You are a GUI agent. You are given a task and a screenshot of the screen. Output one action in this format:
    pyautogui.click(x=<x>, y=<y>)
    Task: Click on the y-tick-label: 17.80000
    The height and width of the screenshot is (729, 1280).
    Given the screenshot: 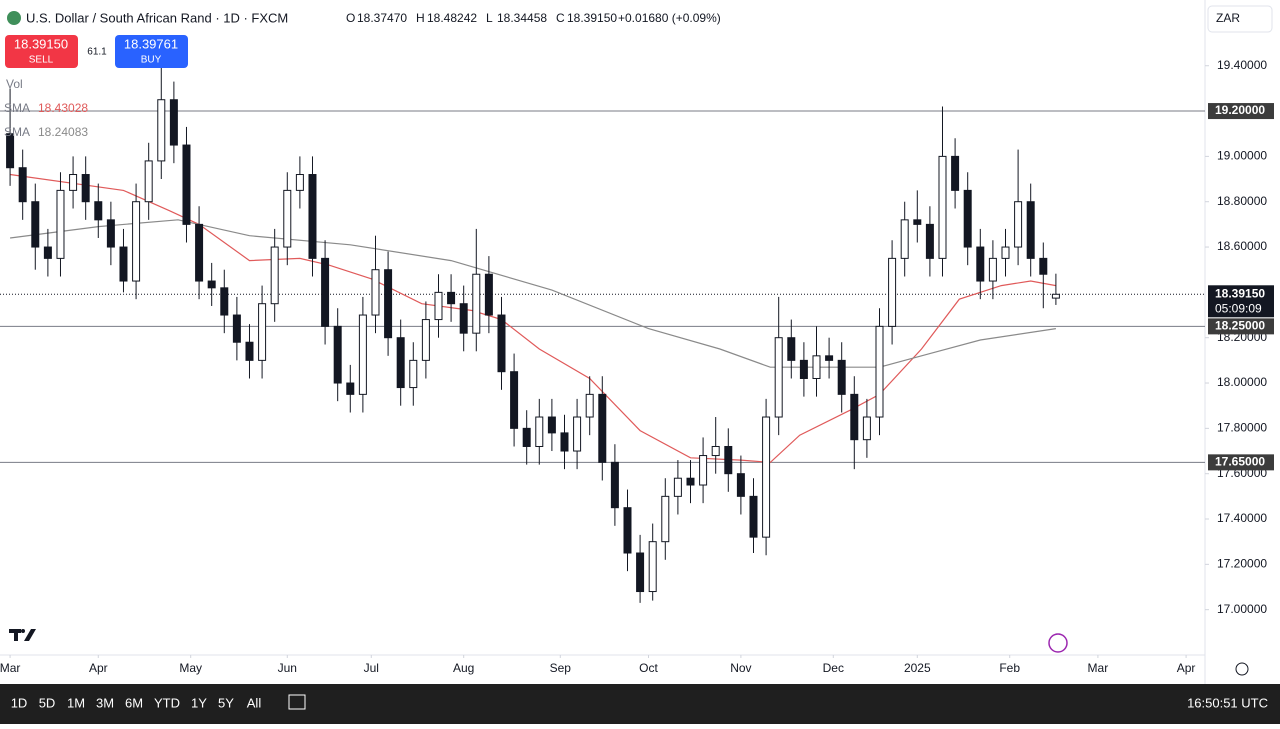 What is the action you would take?
    pyautogui.click(x=1242, y=428)
    